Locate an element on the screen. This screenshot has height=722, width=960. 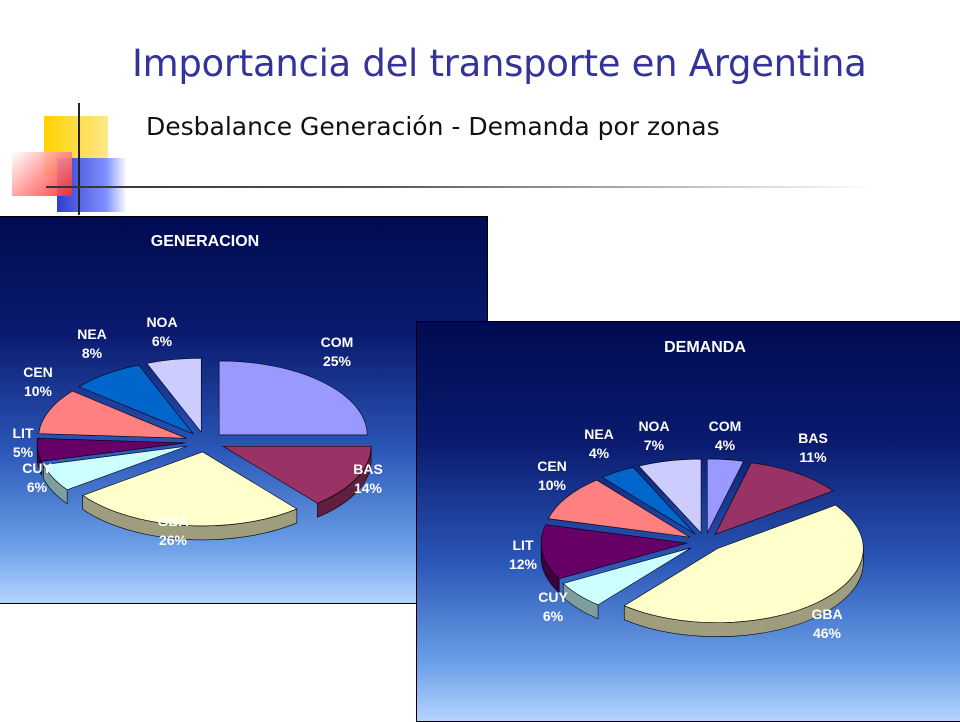
deco-horizontal-line is located at coordinates (461, 187).